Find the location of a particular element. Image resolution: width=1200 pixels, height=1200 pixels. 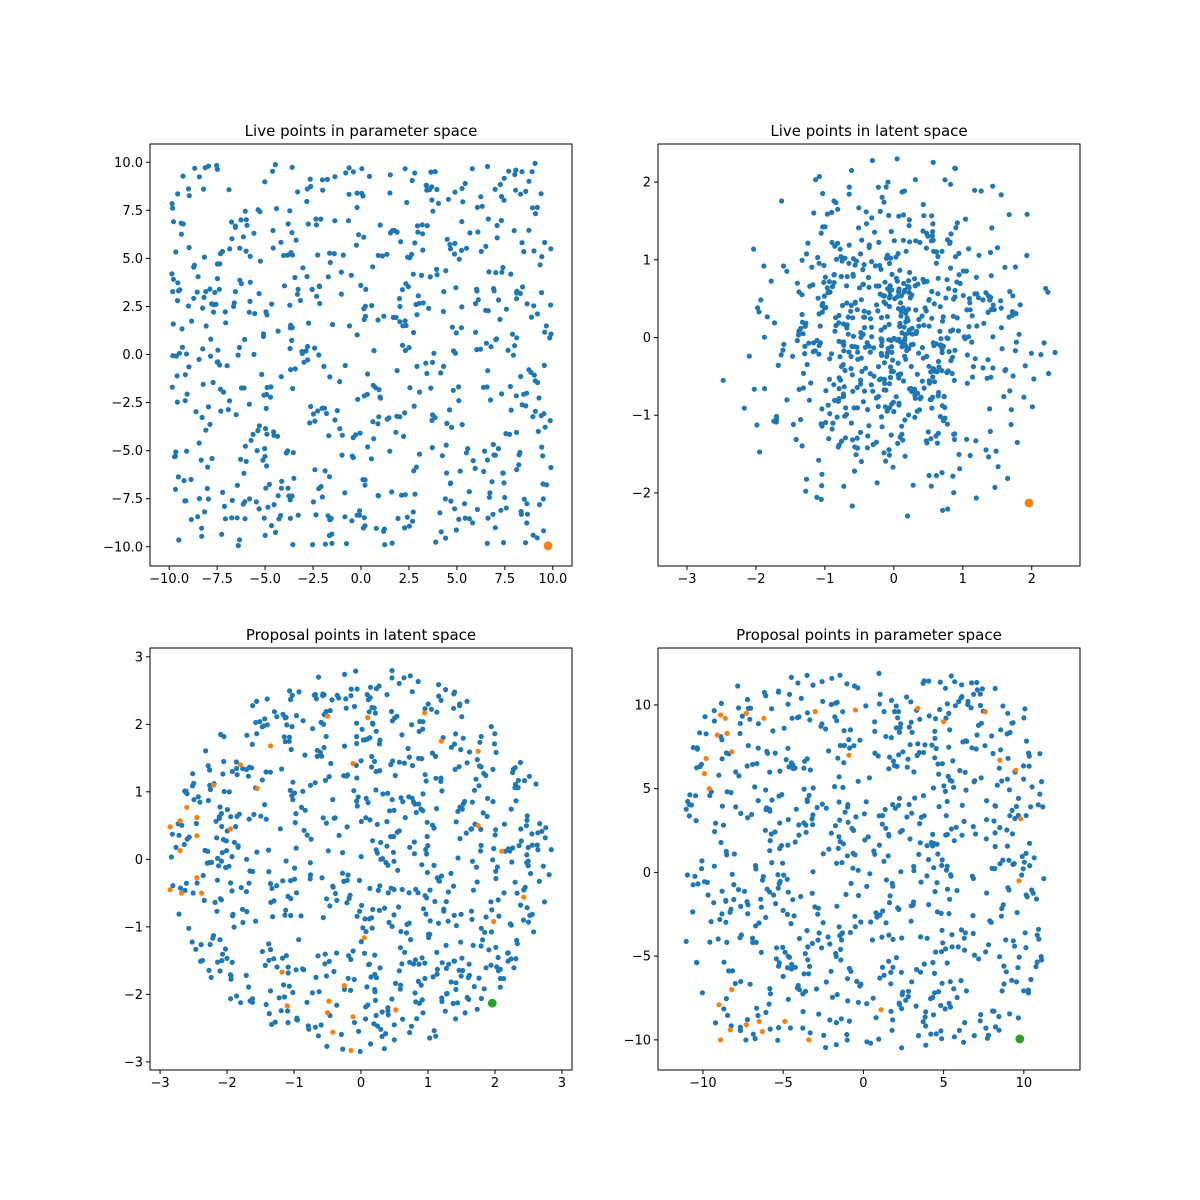

y-tick-label: 5.0 is located at coordinates (132, 259).